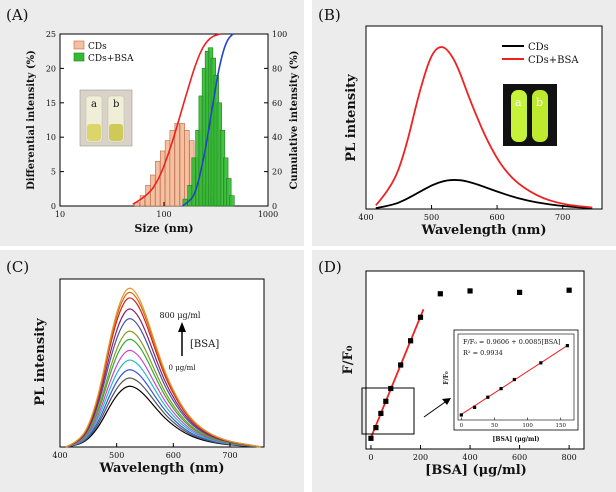 The image size is (616, 492). I want to click on panel-b-curves, so click(484, 127).